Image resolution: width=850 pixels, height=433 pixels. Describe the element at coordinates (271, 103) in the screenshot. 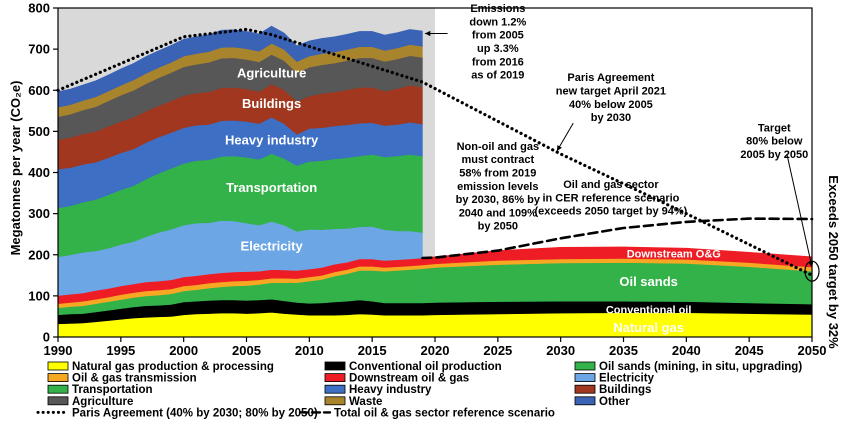

I see `area-label-buildings: Buildings` at that location.